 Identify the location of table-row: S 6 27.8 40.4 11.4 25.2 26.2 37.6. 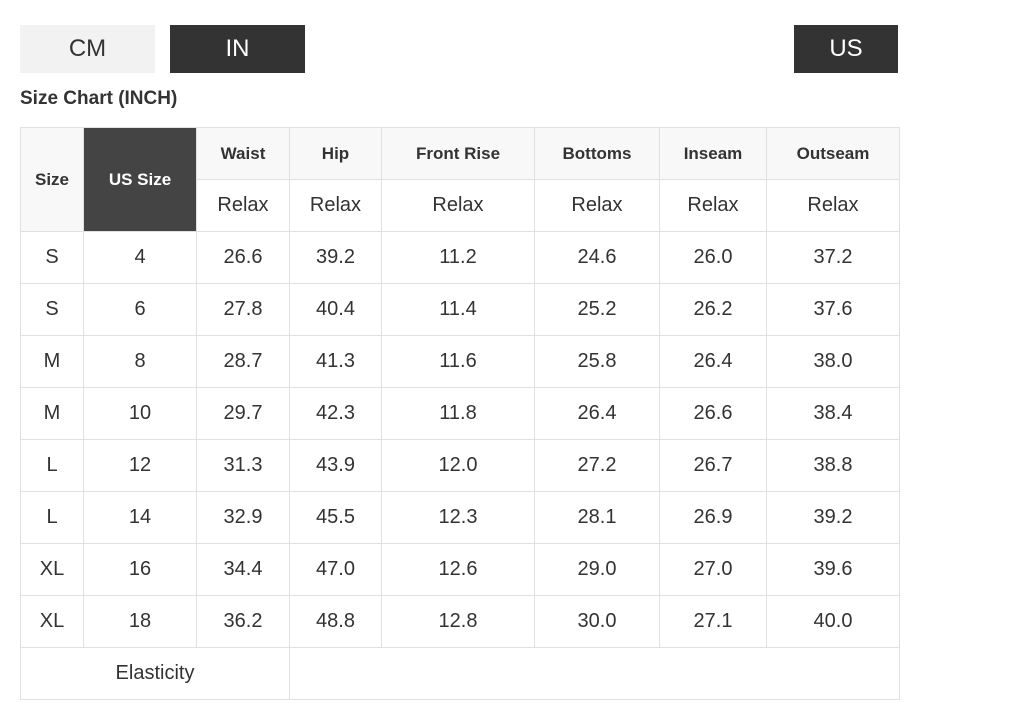
(460, 309).